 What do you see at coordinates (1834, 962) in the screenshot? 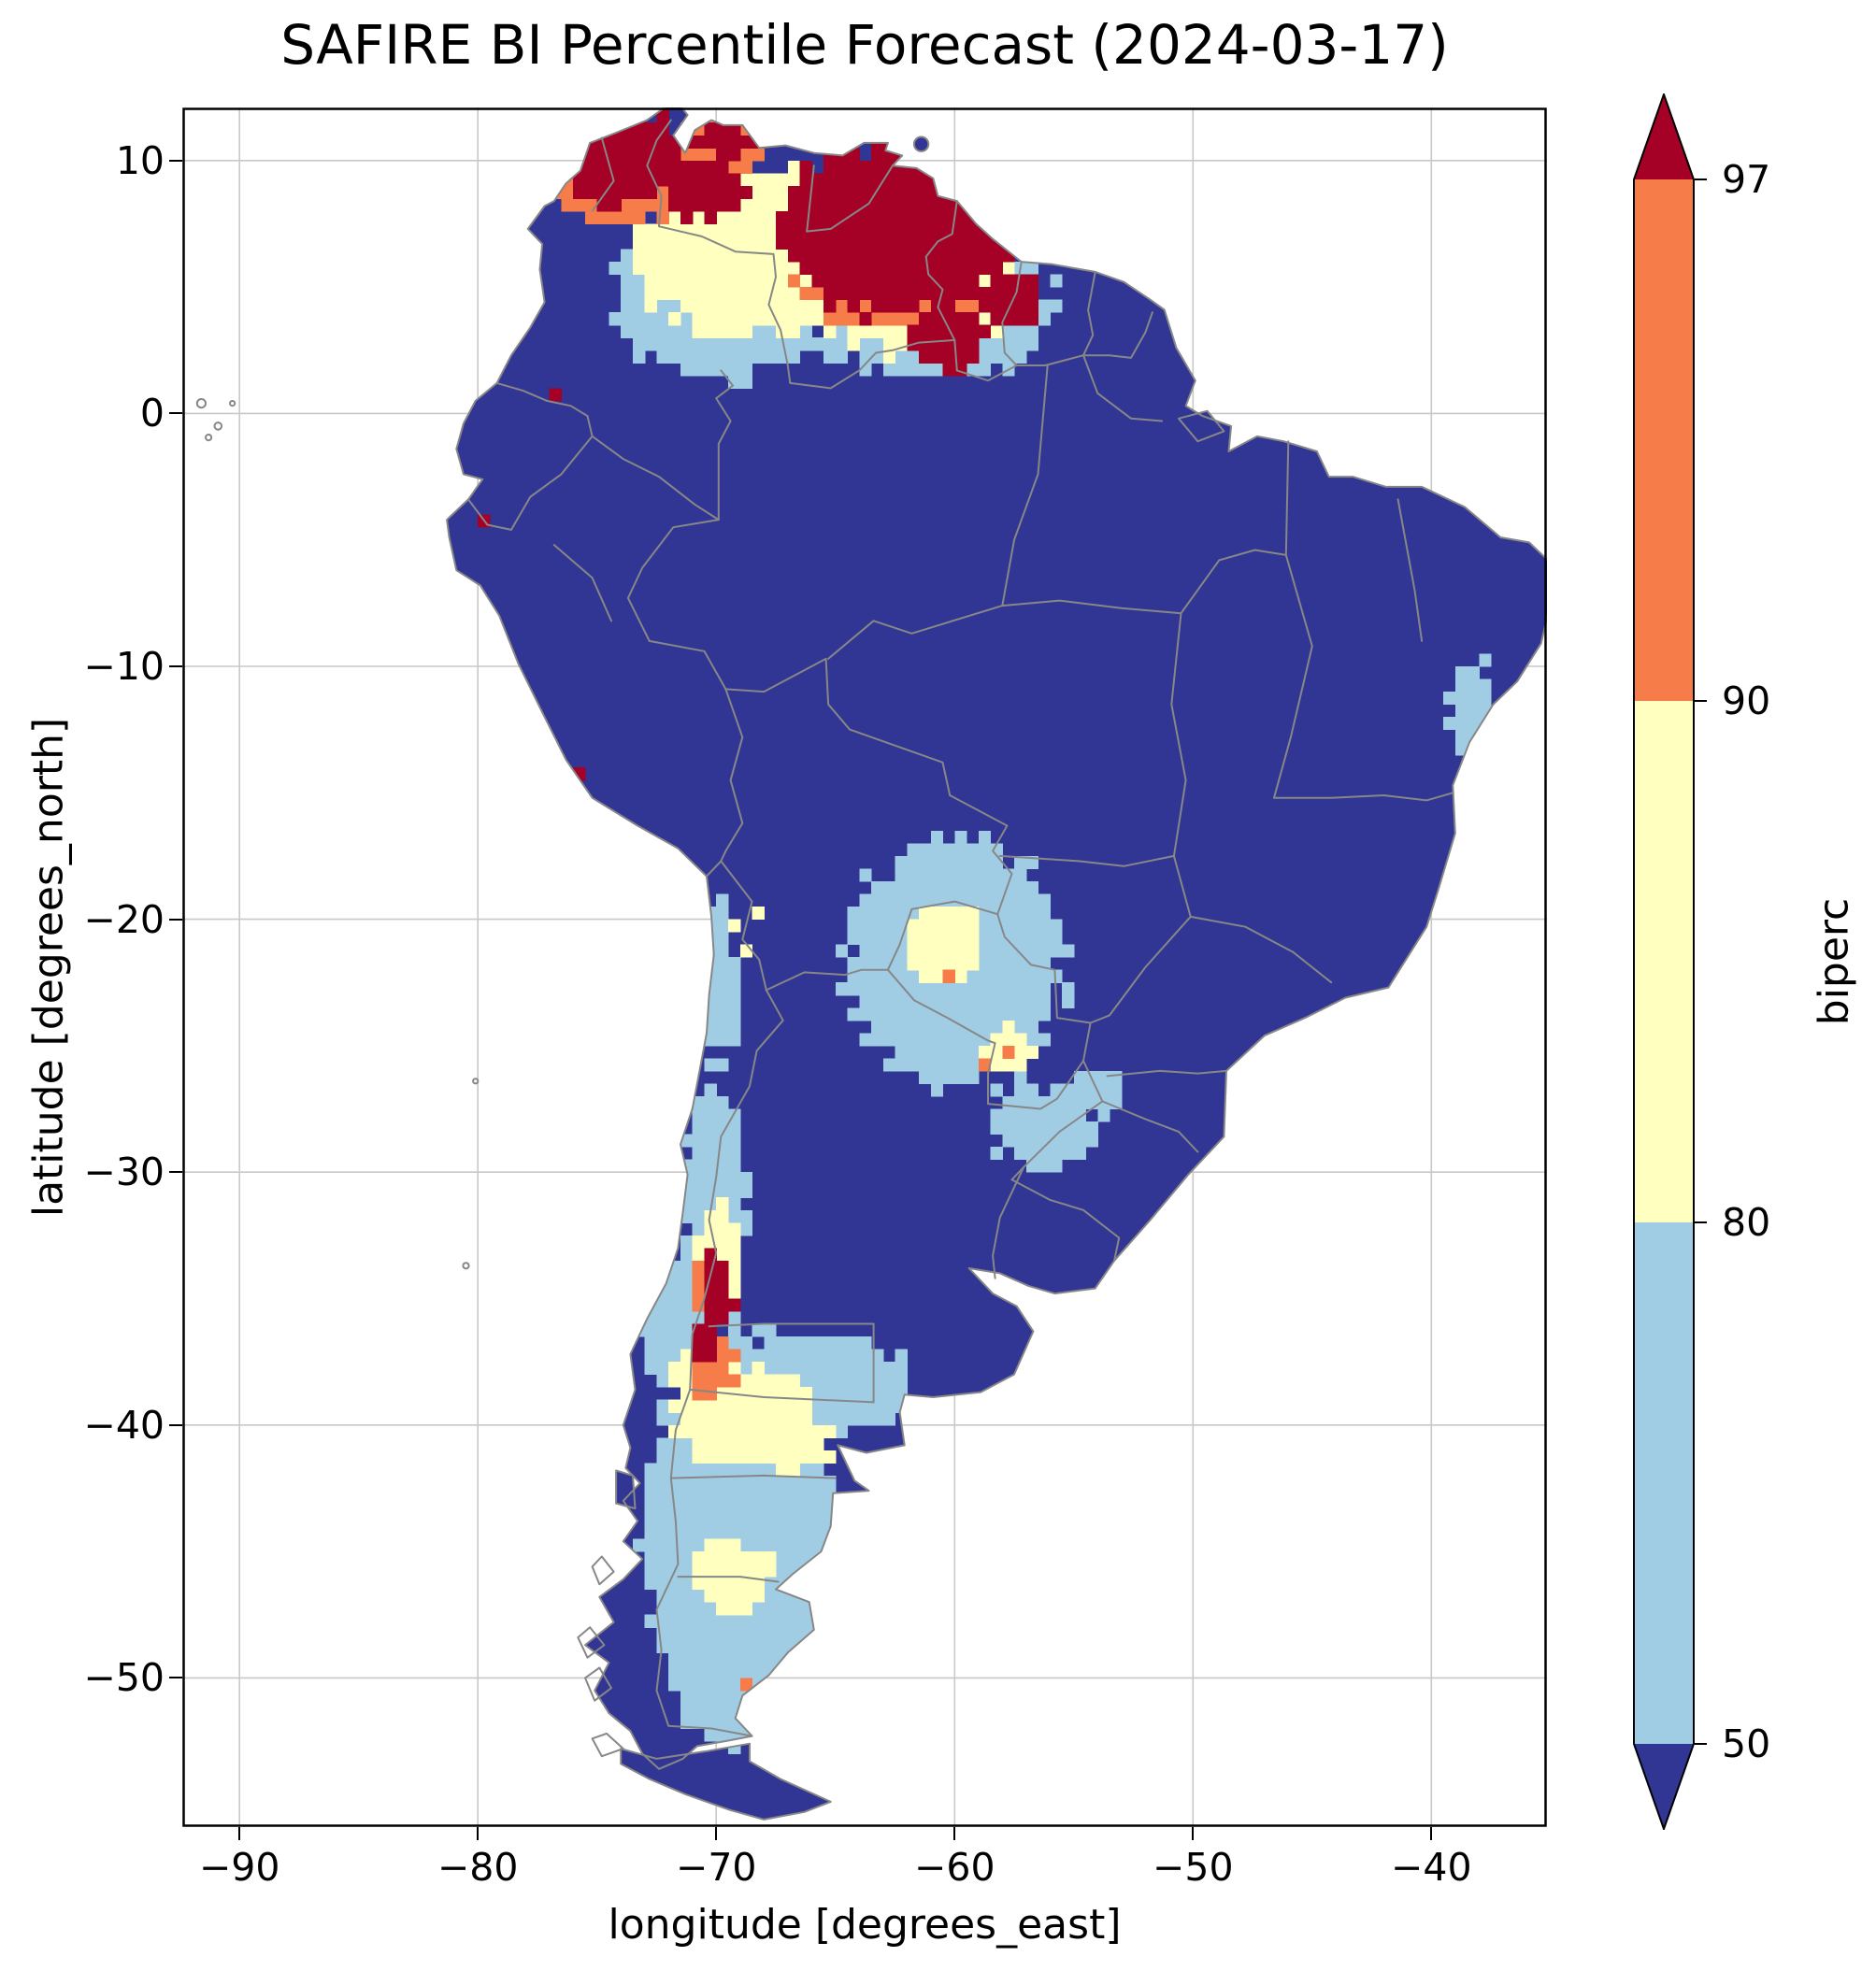
I see `colorbar-label: biperc` at bounding box center [1834, 962].